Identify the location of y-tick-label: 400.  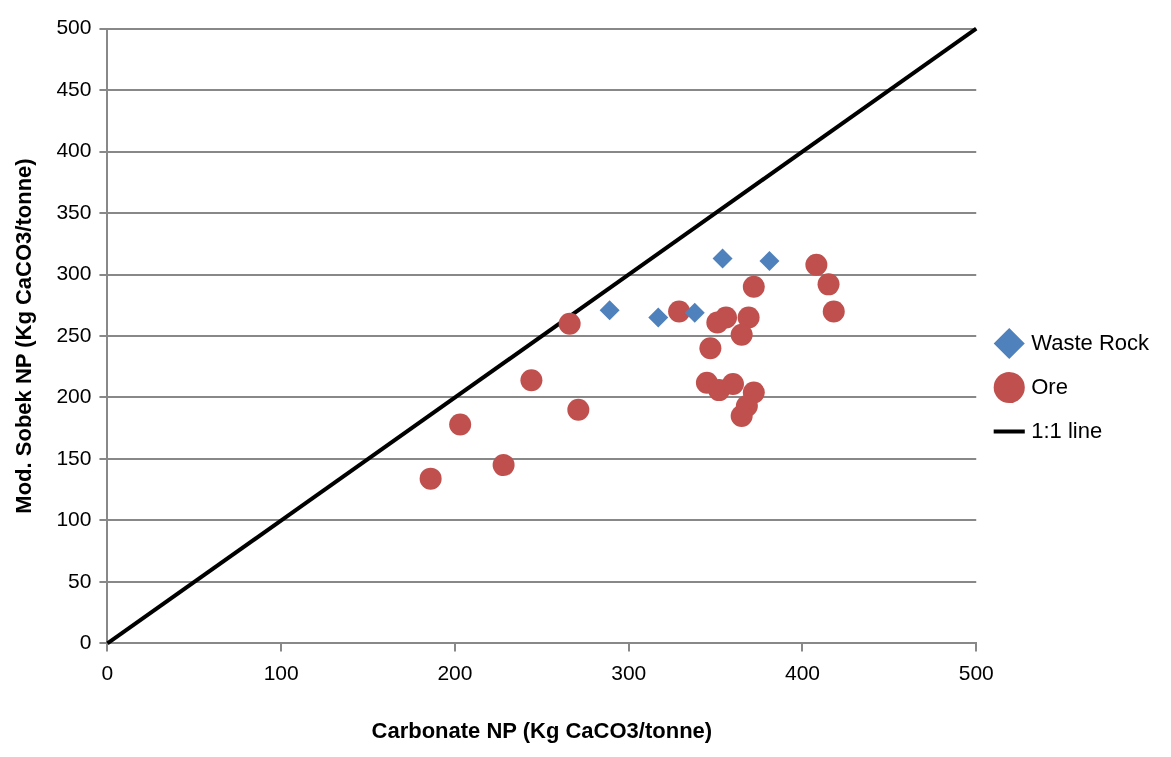
(74, 150).